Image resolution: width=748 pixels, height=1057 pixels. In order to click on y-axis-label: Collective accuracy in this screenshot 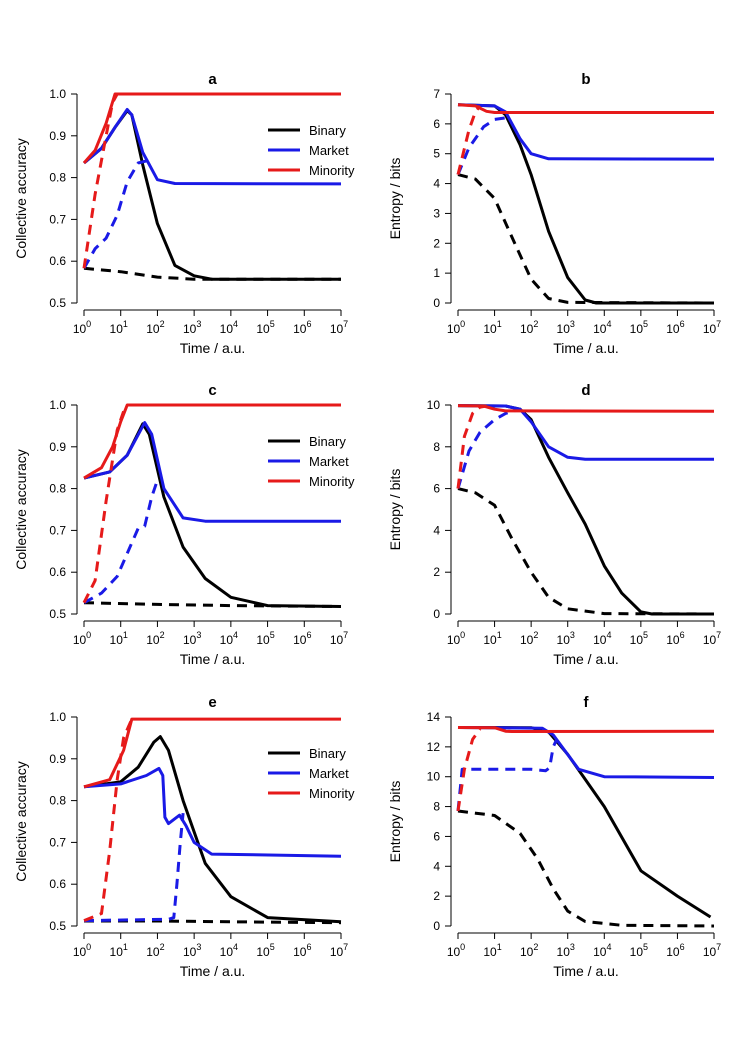, I will do `click(21, 198)`.